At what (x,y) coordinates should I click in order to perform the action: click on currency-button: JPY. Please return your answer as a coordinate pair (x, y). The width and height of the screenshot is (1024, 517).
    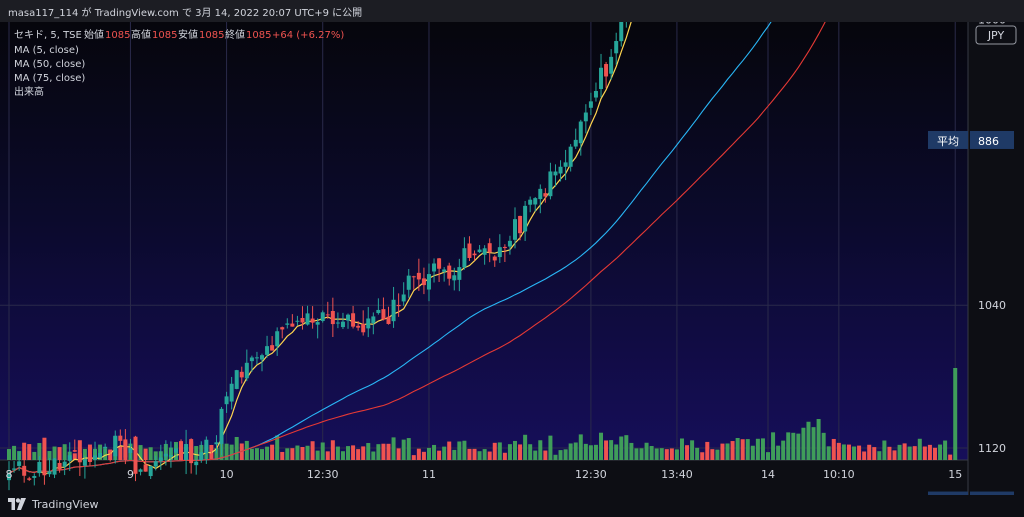
    Looking at the image, I should click on (996, 35).